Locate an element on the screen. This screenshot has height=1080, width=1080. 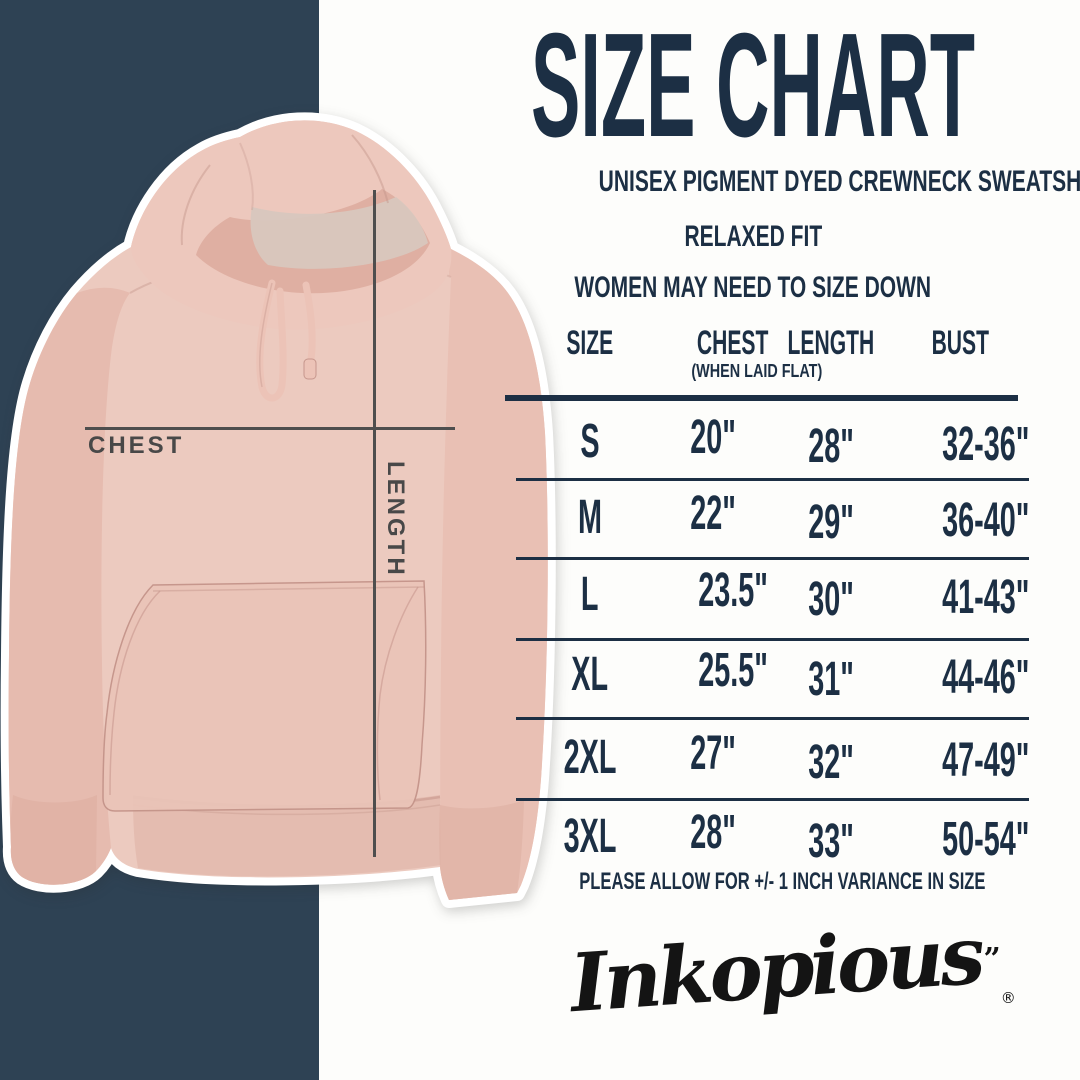
table-row: 3XL 28" 33" 50-54" is located at coordinates (767, 836).